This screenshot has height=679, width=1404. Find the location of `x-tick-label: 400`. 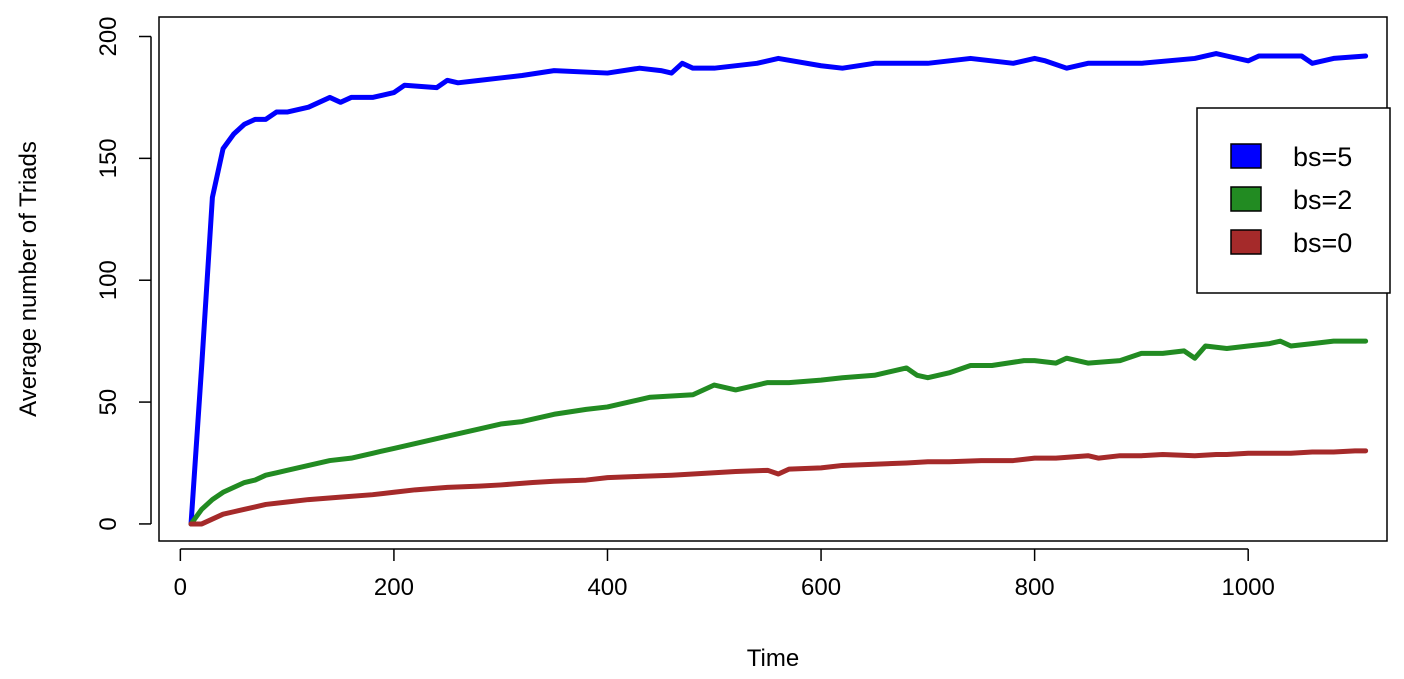

x-tick-label: 400 is located at coordinates (607, 587).